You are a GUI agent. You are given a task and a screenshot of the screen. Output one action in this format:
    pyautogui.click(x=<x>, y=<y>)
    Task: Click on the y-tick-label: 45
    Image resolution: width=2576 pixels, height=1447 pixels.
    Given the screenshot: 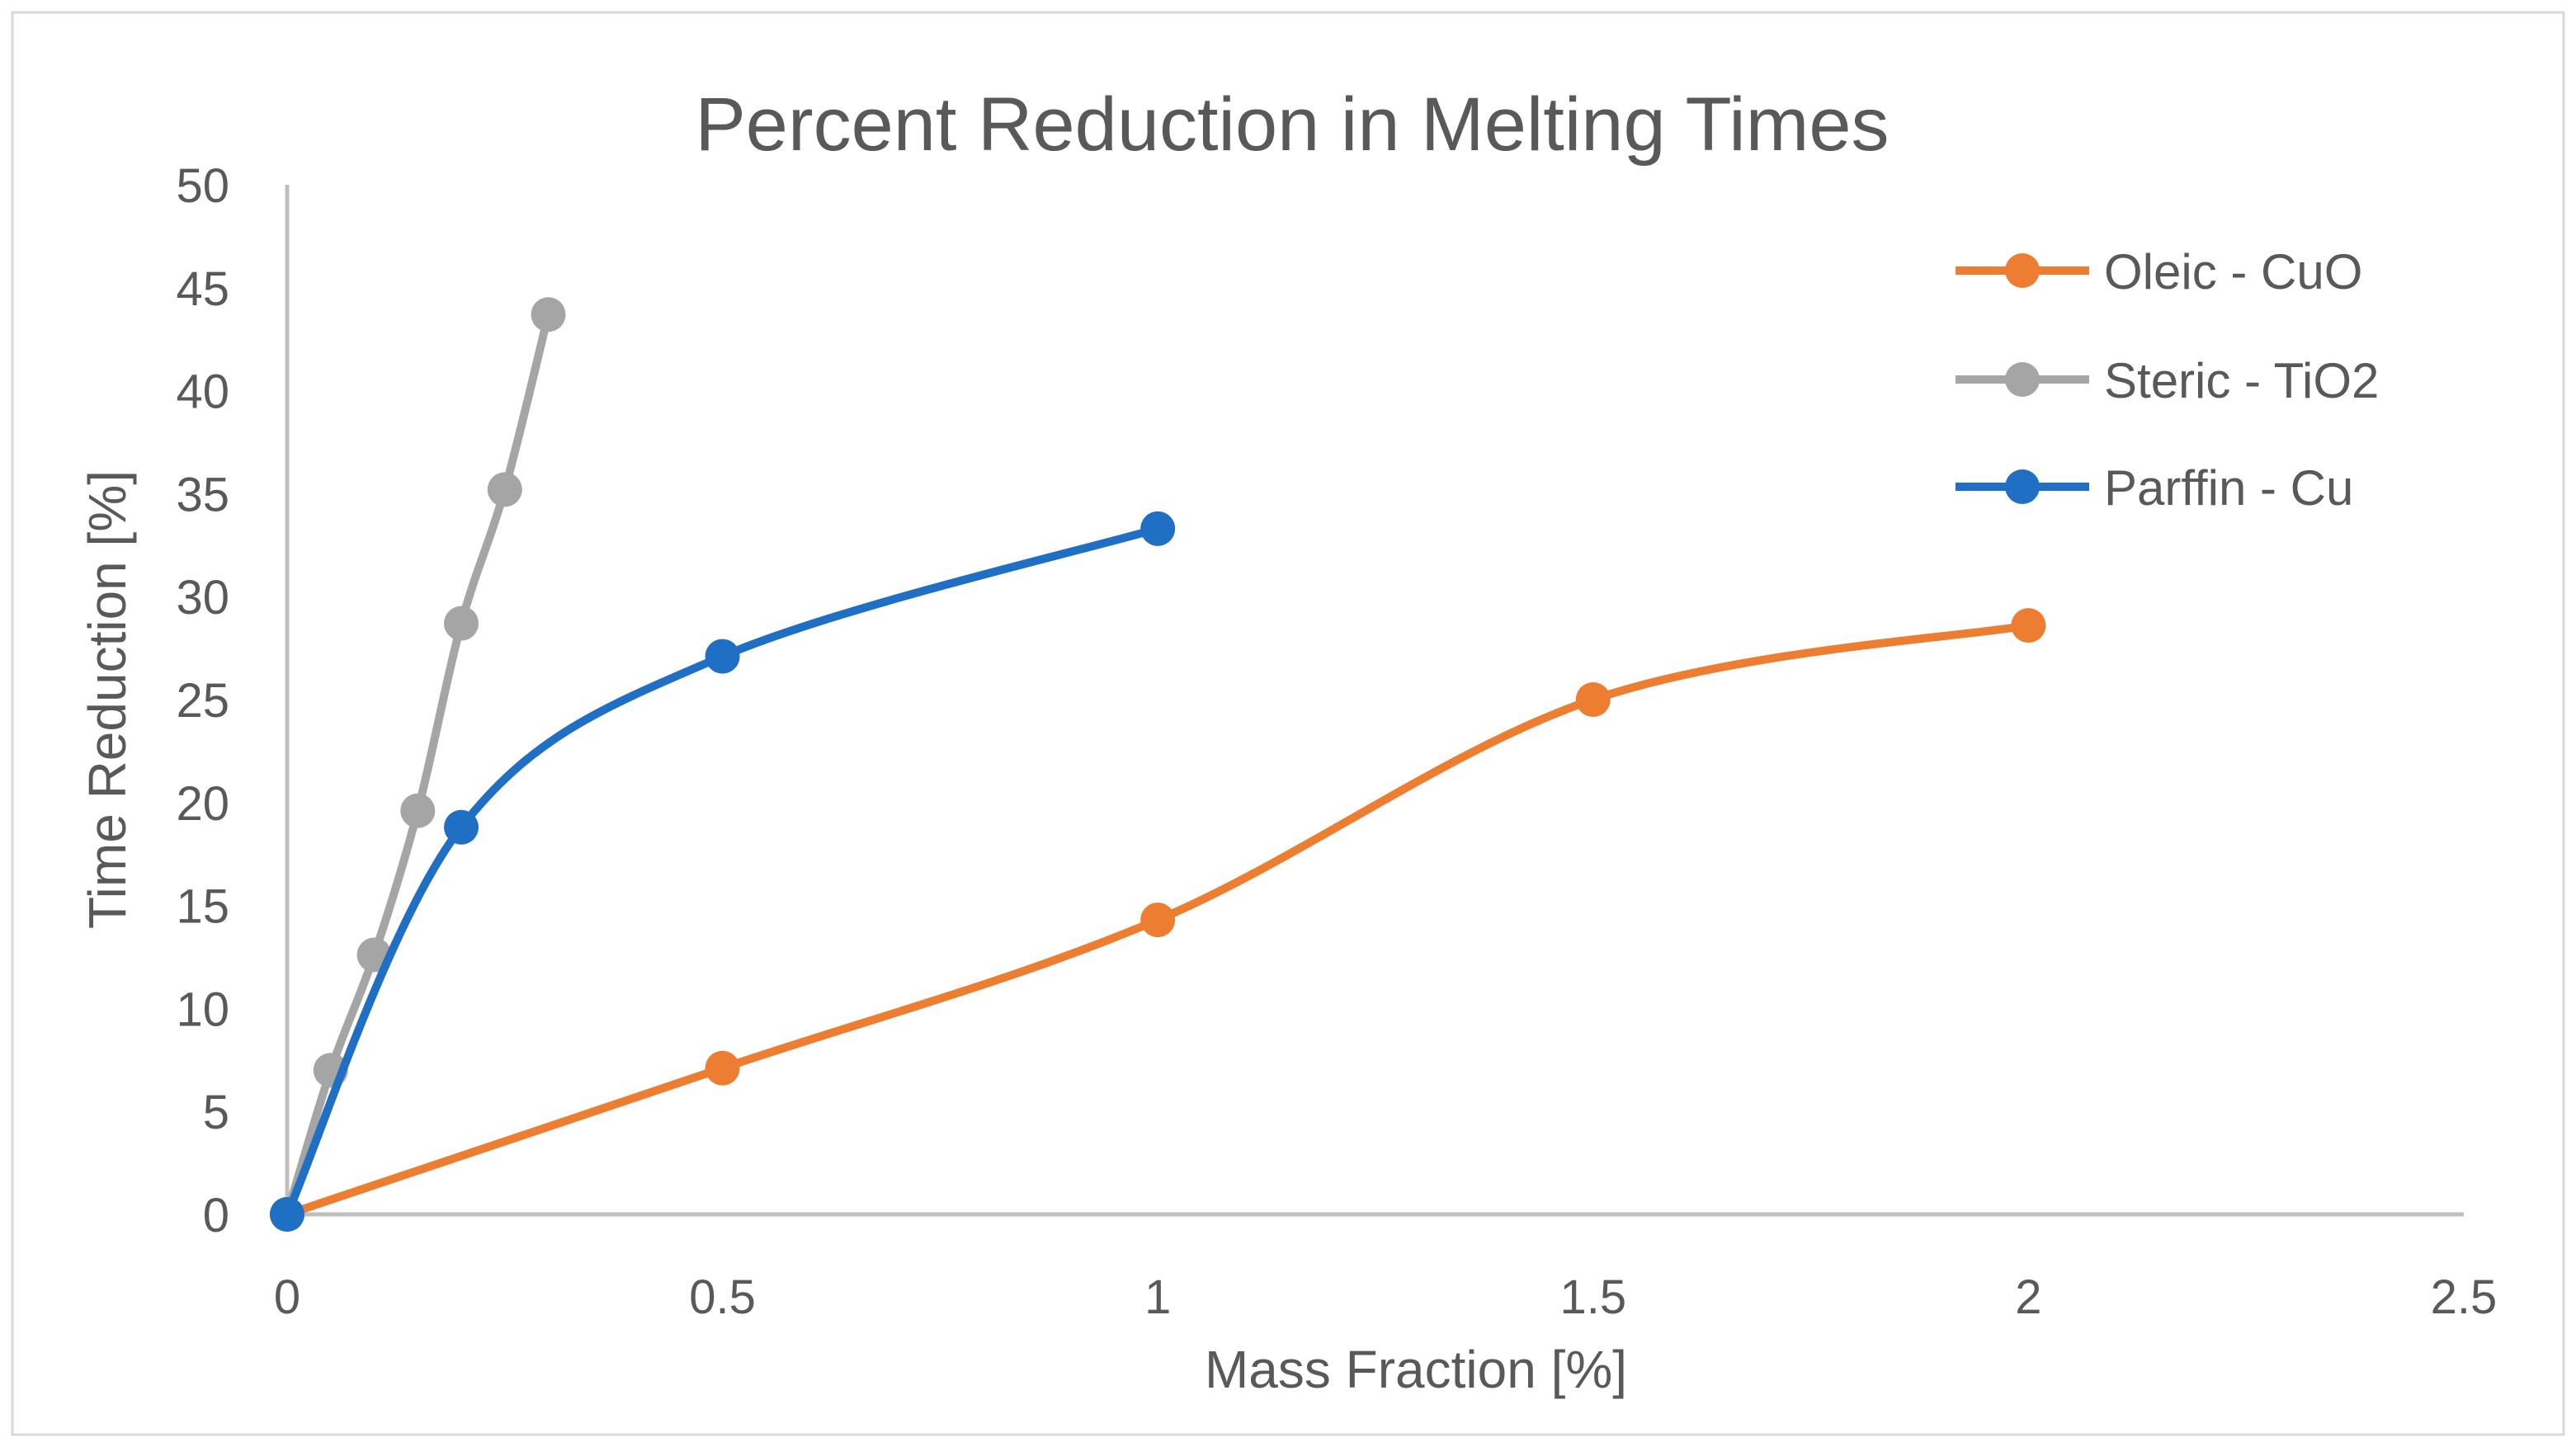 What is the action you would take?
    pyautogui.click(x=202, y=289)
    